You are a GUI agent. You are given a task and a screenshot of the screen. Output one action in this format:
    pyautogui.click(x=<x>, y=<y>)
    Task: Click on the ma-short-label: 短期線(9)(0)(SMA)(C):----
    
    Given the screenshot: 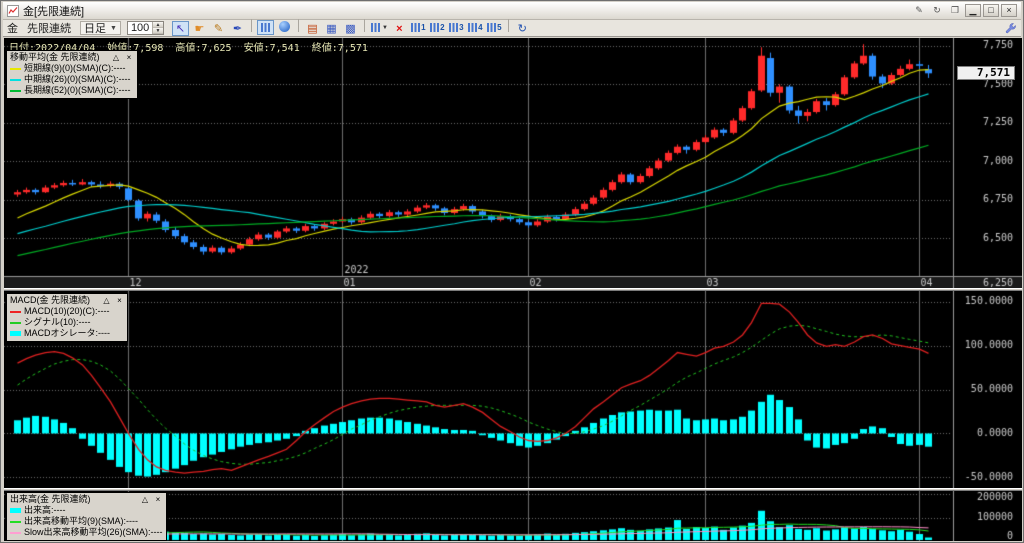 What is the action you would take?
    pyautogui.click(x=75, y=68)
    